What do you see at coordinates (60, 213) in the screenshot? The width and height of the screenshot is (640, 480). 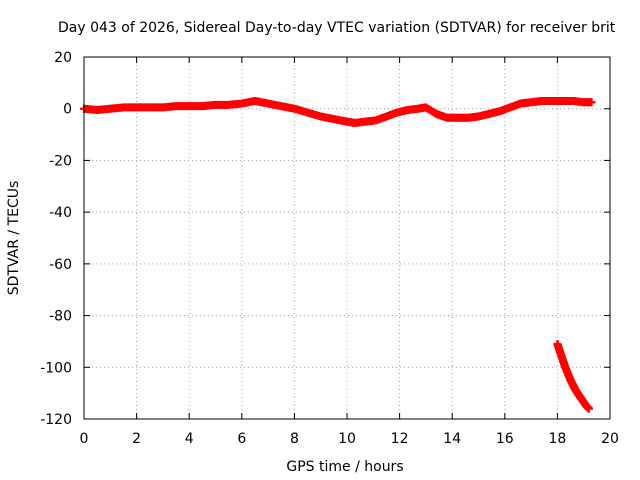 I see `y-tick-label: -40` at bounding box center [60, 213].